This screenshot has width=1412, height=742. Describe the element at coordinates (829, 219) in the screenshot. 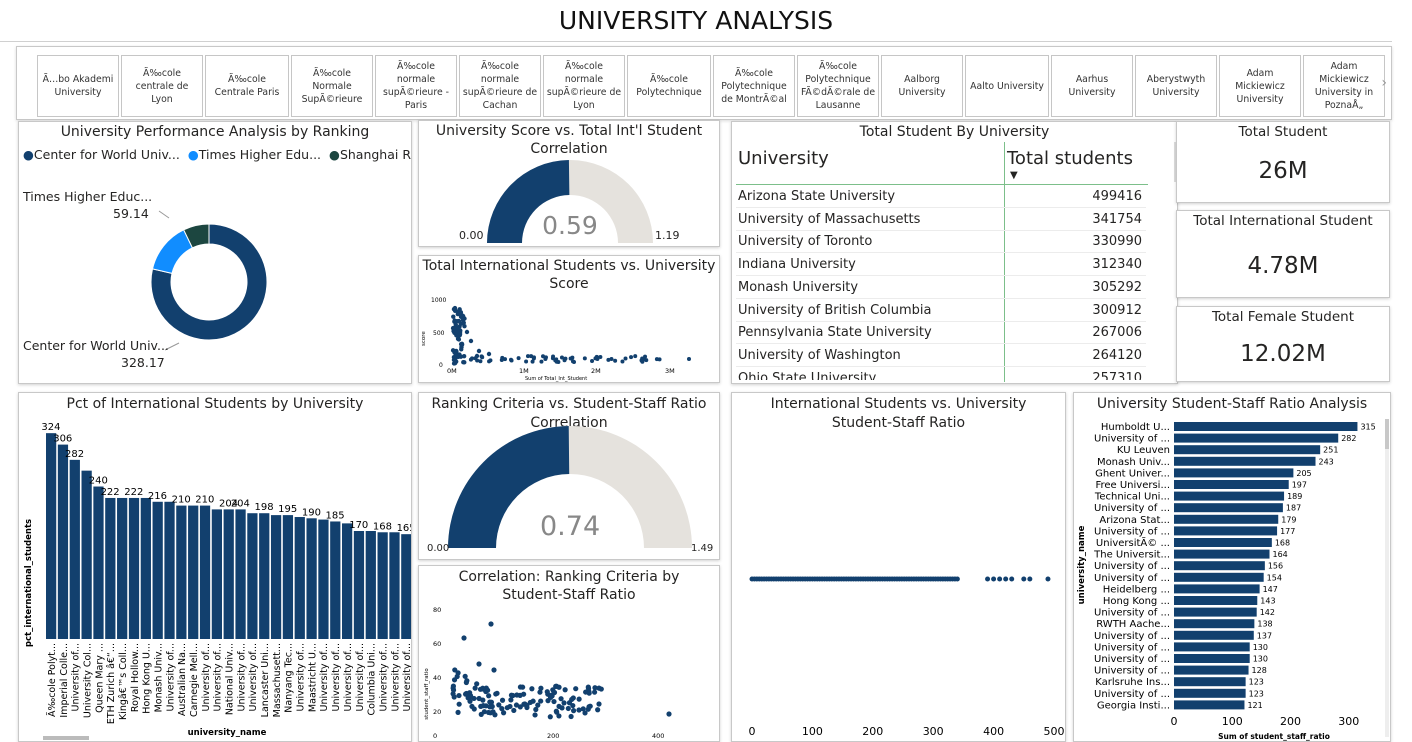

I see `table-cell-university: University of Massachusetts` at that location.